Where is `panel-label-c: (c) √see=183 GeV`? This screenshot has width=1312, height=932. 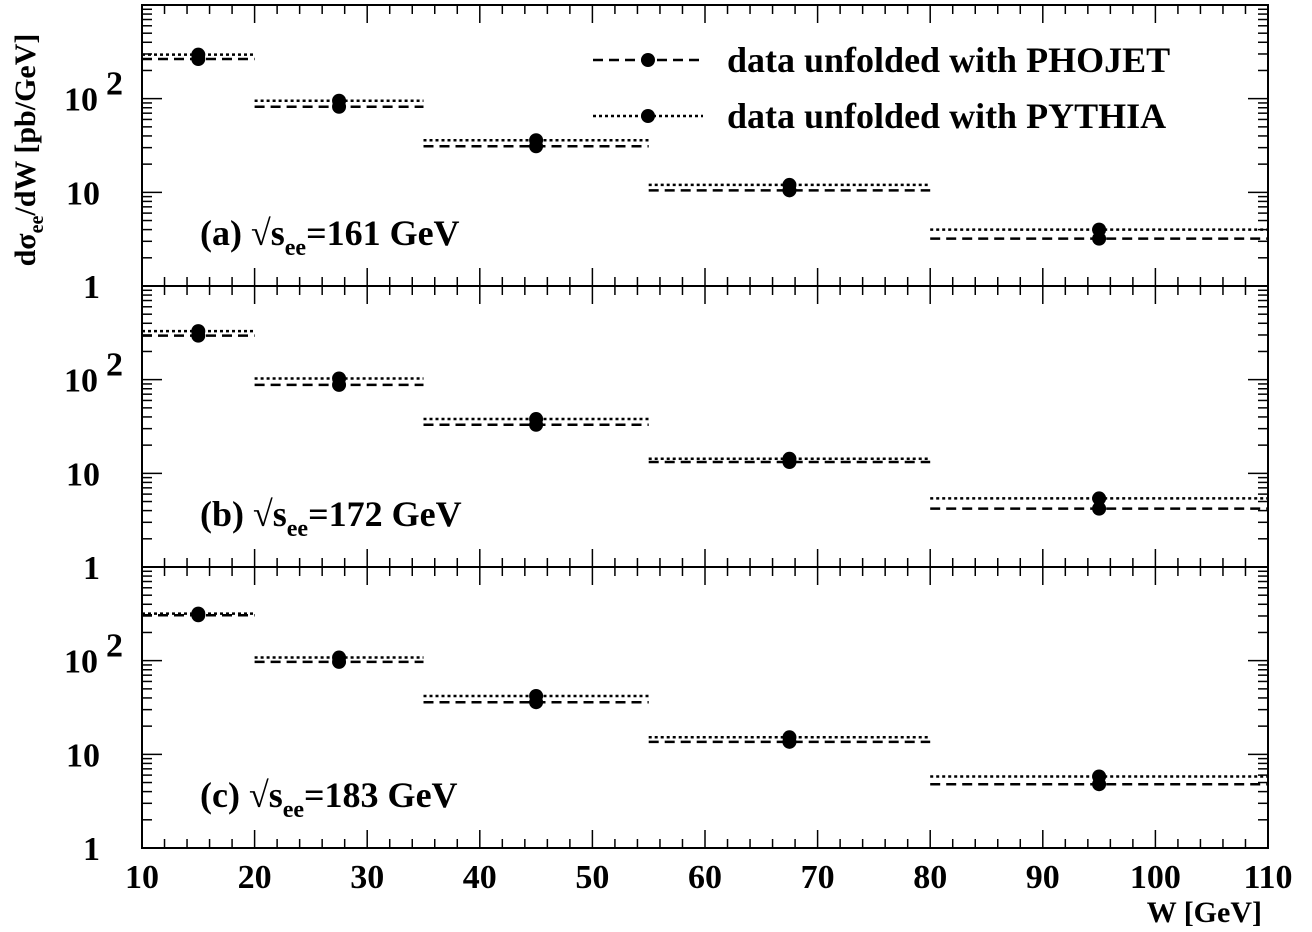 panel-label-c: (c) √see=183 GeV is located at coordinates (329, 799).